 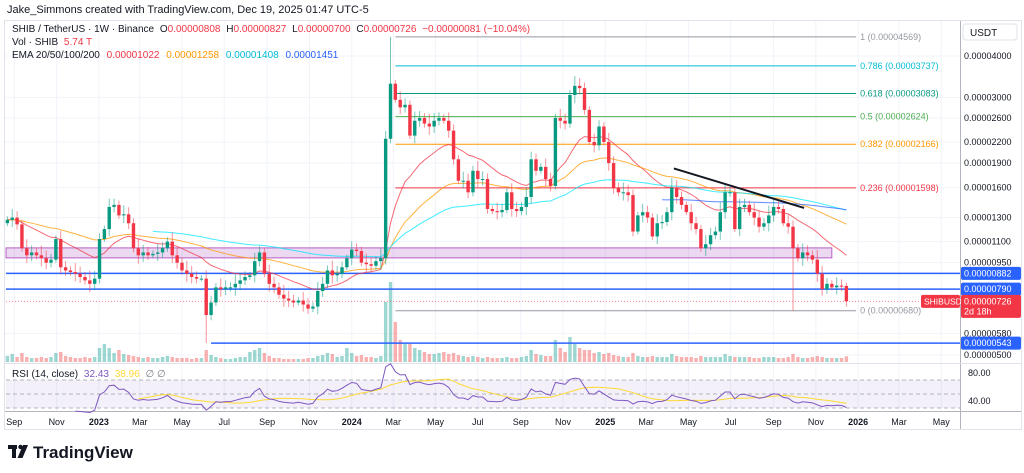 I want to click on close-label: C, so click(x=359, y=29).